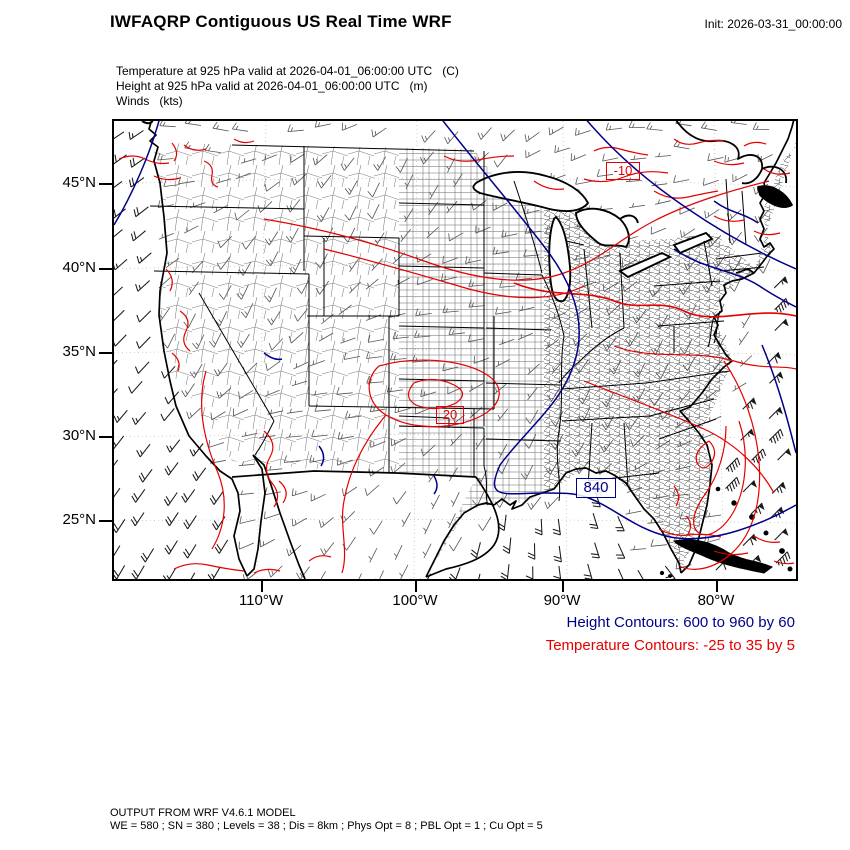  What do you see at coordinates (149, 101) in the screenshot?
I see `field-winds: Winds (kts)` at bounding box center [149, 101].